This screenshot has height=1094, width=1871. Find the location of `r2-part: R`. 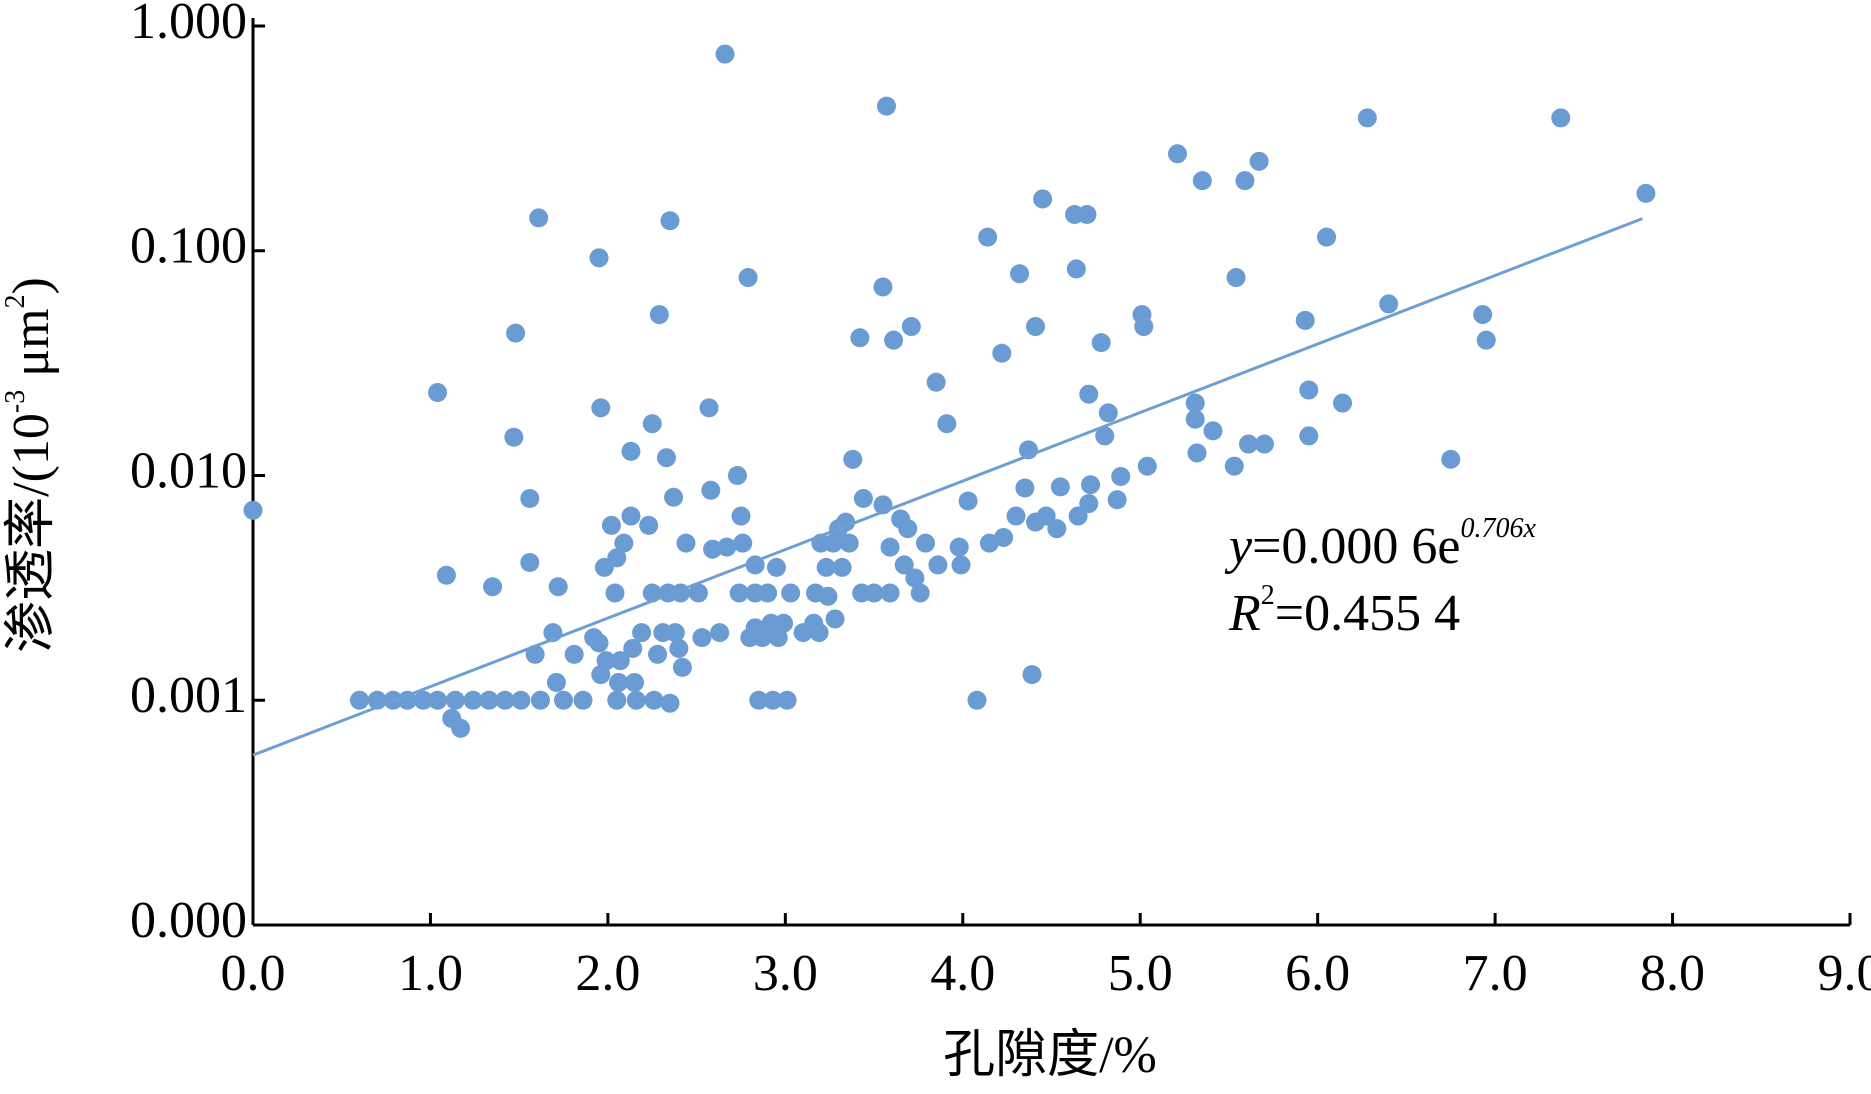

r2-part: R is located at coordinates (1244, 613).